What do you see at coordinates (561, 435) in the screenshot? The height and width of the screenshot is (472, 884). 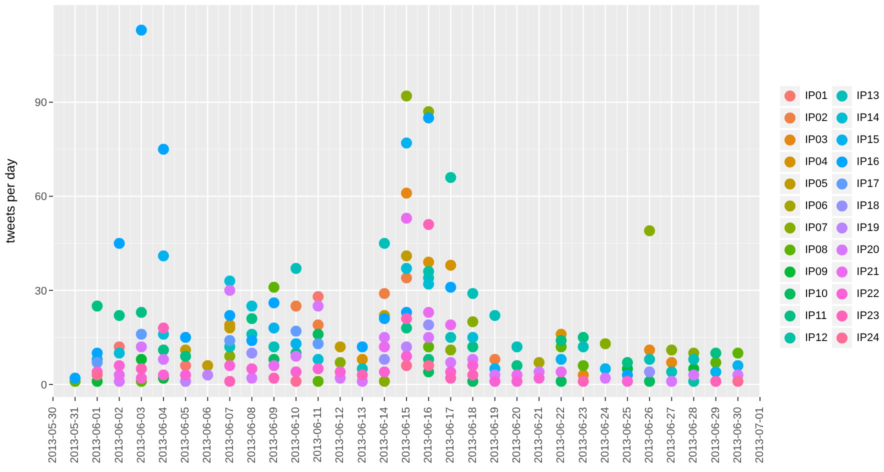 I see `x-tick-label: 2013-06-22` at bounding box center [561, 435].